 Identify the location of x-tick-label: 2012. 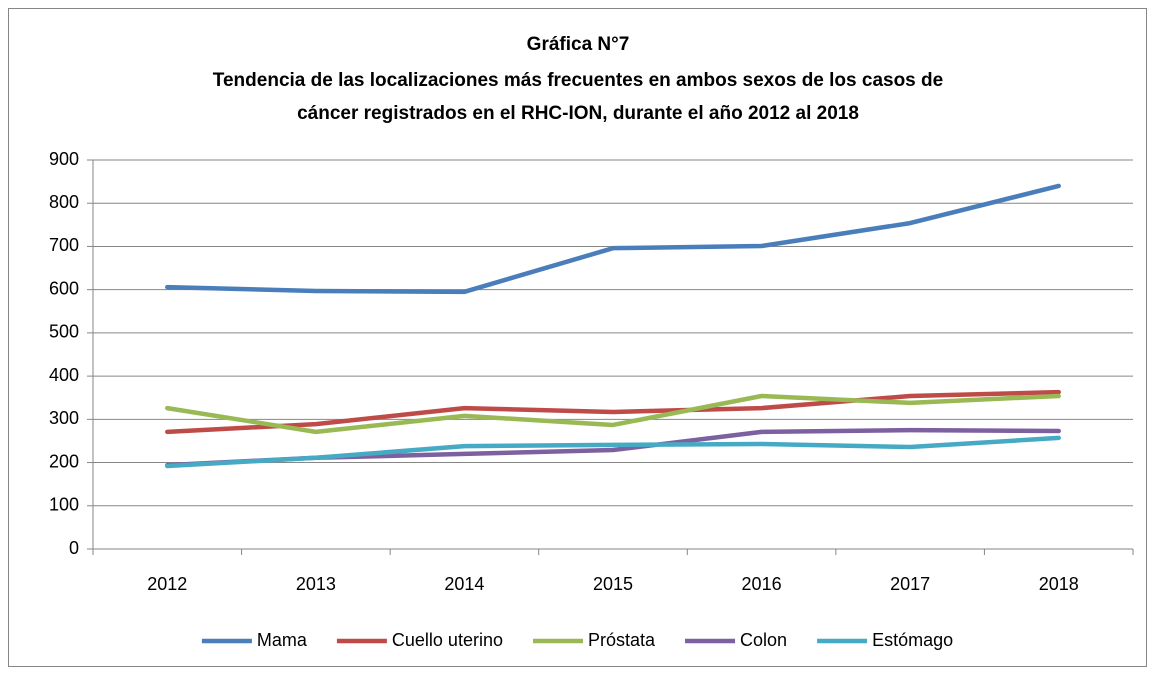
(167, 584).